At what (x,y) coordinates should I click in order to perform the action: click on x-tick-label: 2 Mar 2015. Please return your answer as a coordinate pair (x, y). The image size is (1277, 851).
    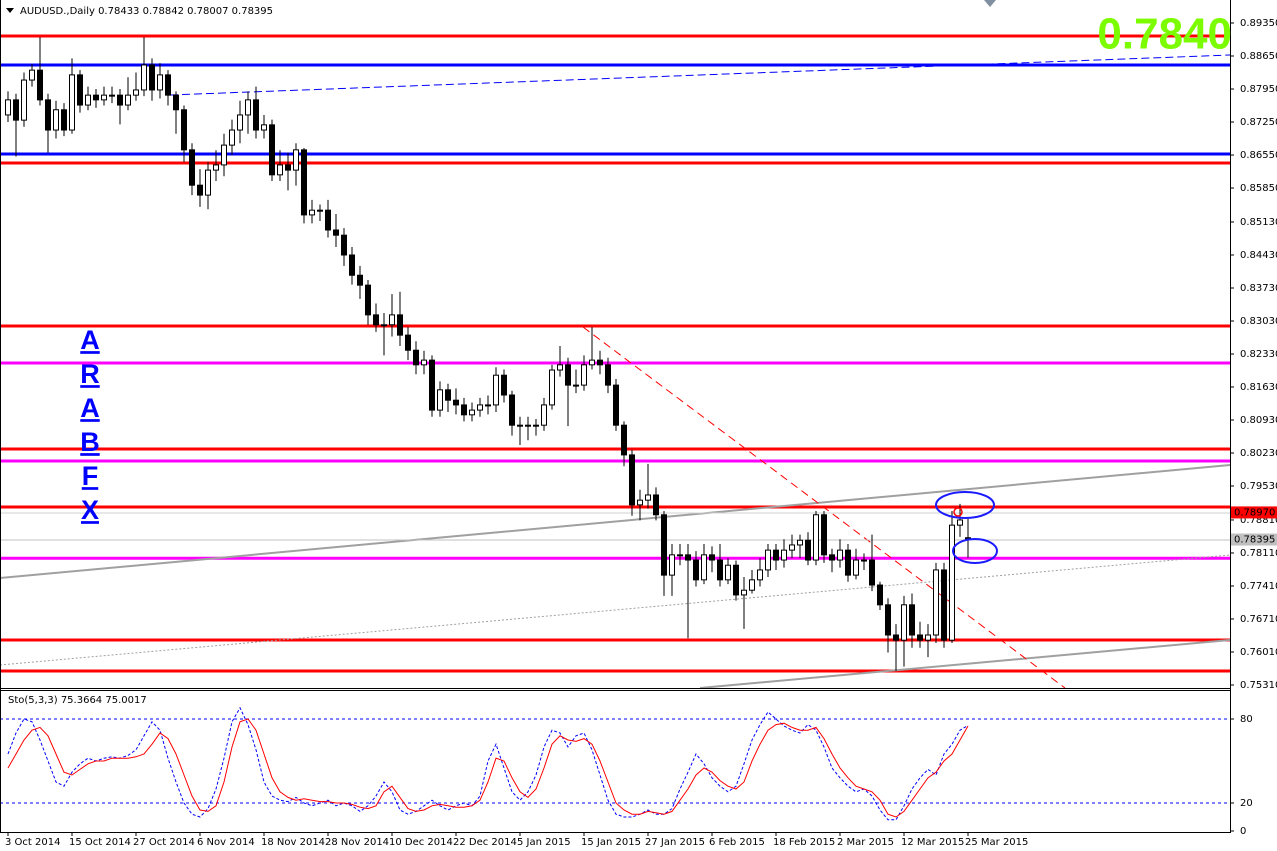
    Looking at the image, I should click on (865, 842).